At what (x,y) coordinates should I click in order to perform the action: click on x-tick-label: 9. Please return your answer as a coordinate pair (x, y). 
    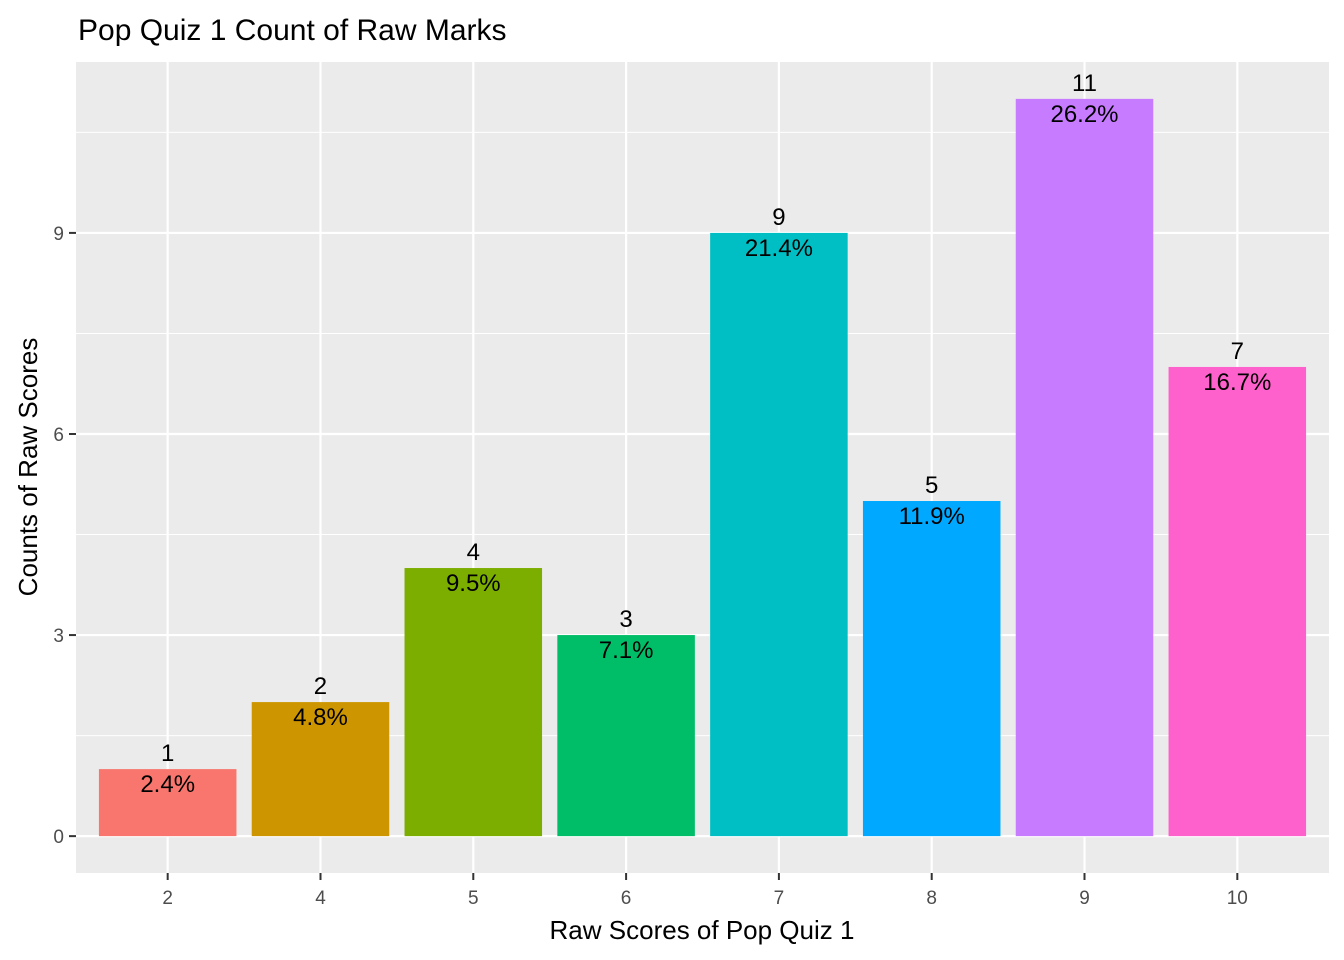
    Looking at the image, I should click on (1084, 898).